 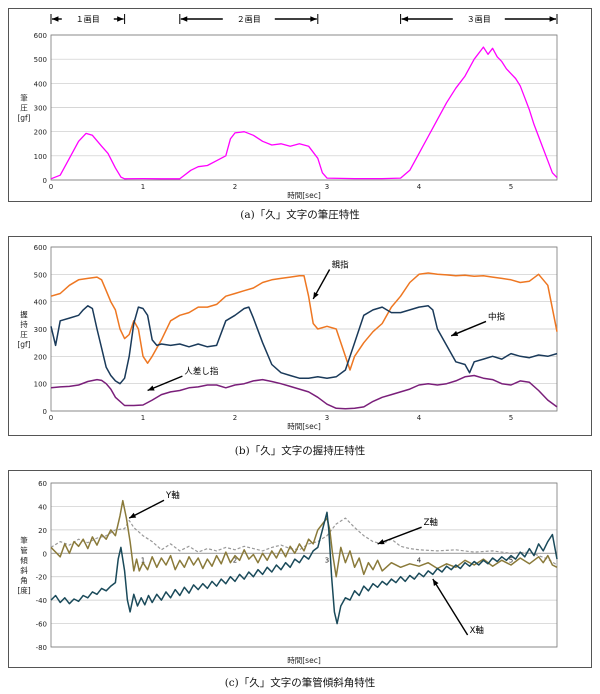 I want to click on chart-c-series-2-line, so click(x=304, y=538).